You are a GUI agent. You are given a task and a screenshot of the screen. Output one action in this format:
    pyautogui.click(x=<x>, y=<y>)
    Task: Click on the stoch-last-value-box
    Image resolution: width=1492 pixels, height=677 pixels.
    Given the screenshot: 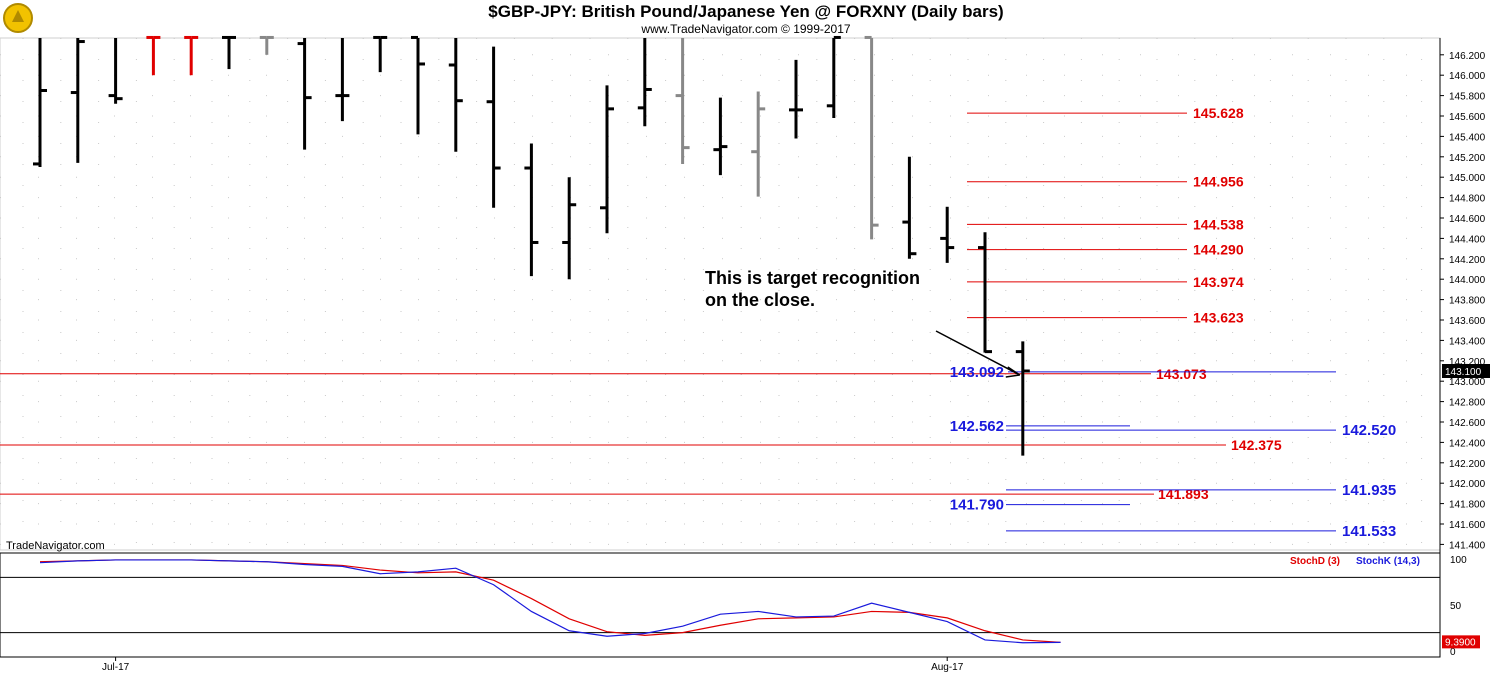 What is the action you would take?
    pyautogui.click(x=1461, y=642)
    